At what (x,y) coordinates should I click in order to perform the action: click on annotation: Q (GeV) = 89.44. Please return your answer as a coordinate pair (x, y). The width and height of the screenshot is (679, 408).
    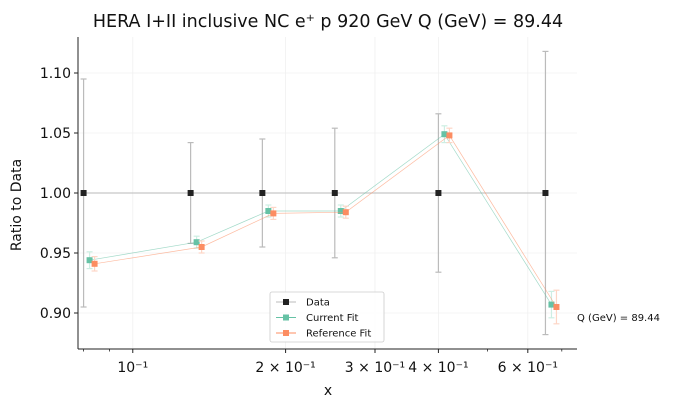
    Looking at the image, I should click on (618, 318).